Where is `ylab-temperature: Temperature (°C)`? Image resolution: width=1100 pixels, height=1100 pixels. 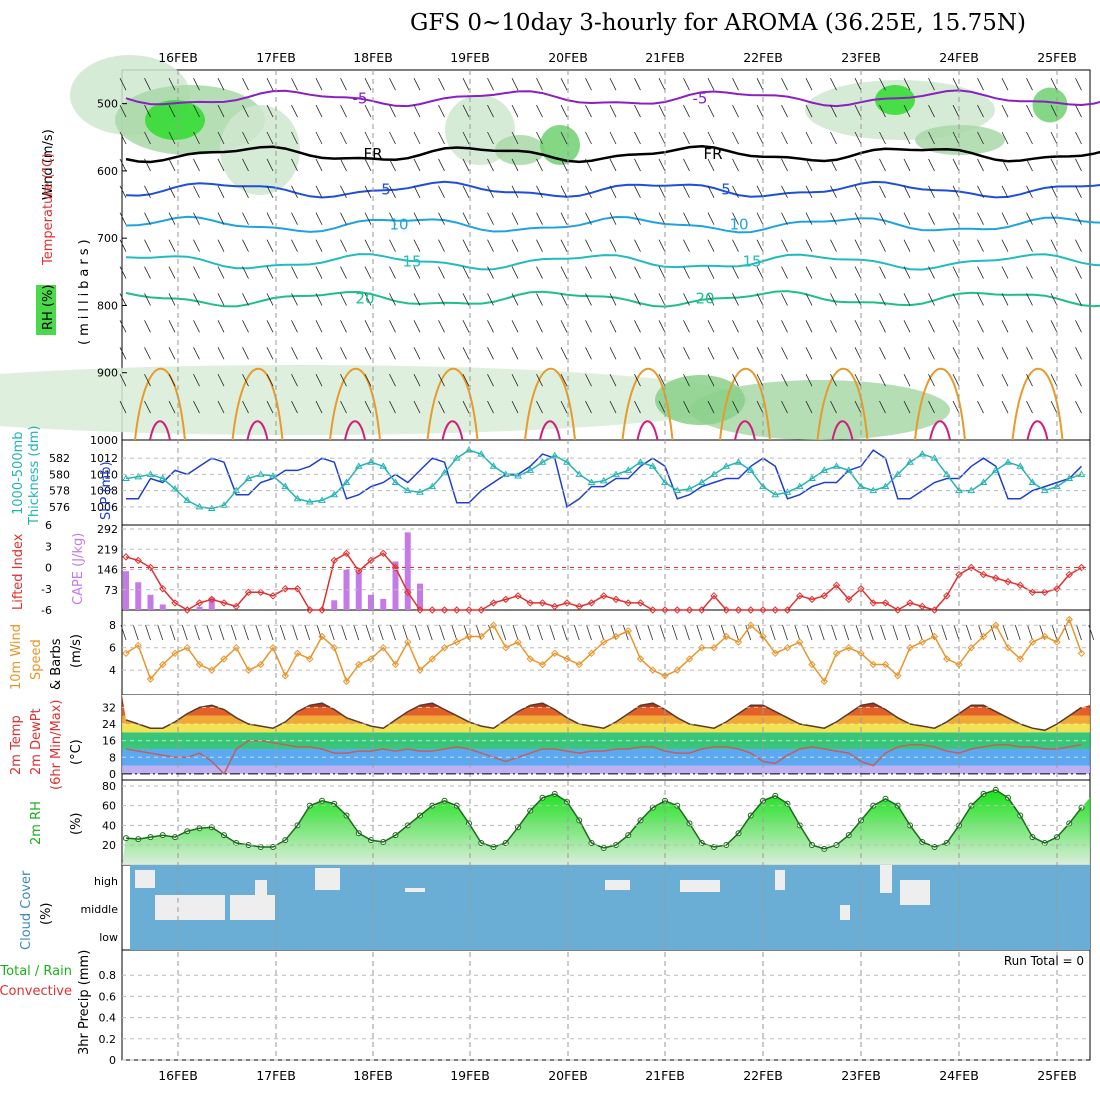
ylab-temperature: Temperature (°C) is located at coordinates (48, 209).